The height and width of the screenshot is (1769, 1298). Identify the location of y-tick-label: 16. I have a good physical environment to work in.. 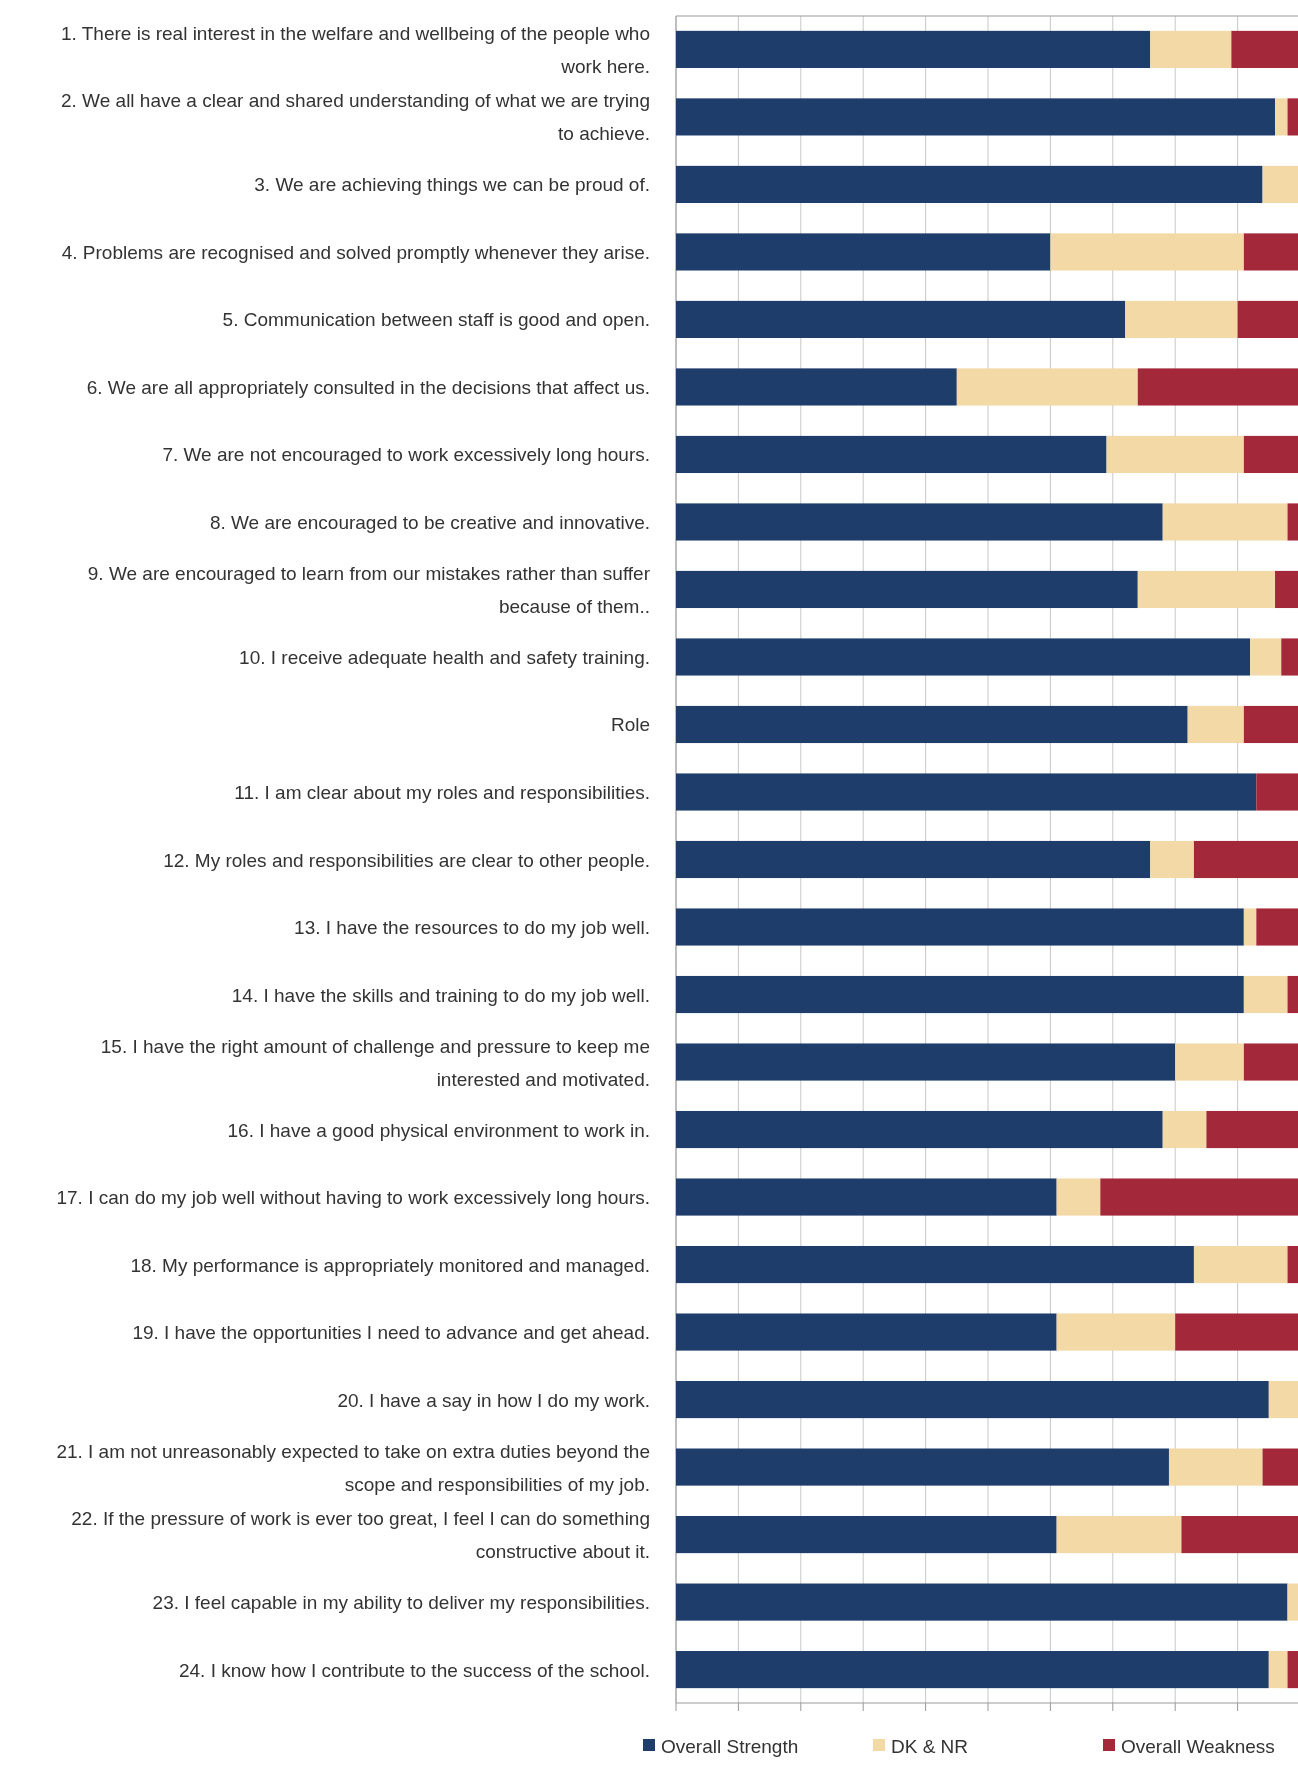
(438, 1130).